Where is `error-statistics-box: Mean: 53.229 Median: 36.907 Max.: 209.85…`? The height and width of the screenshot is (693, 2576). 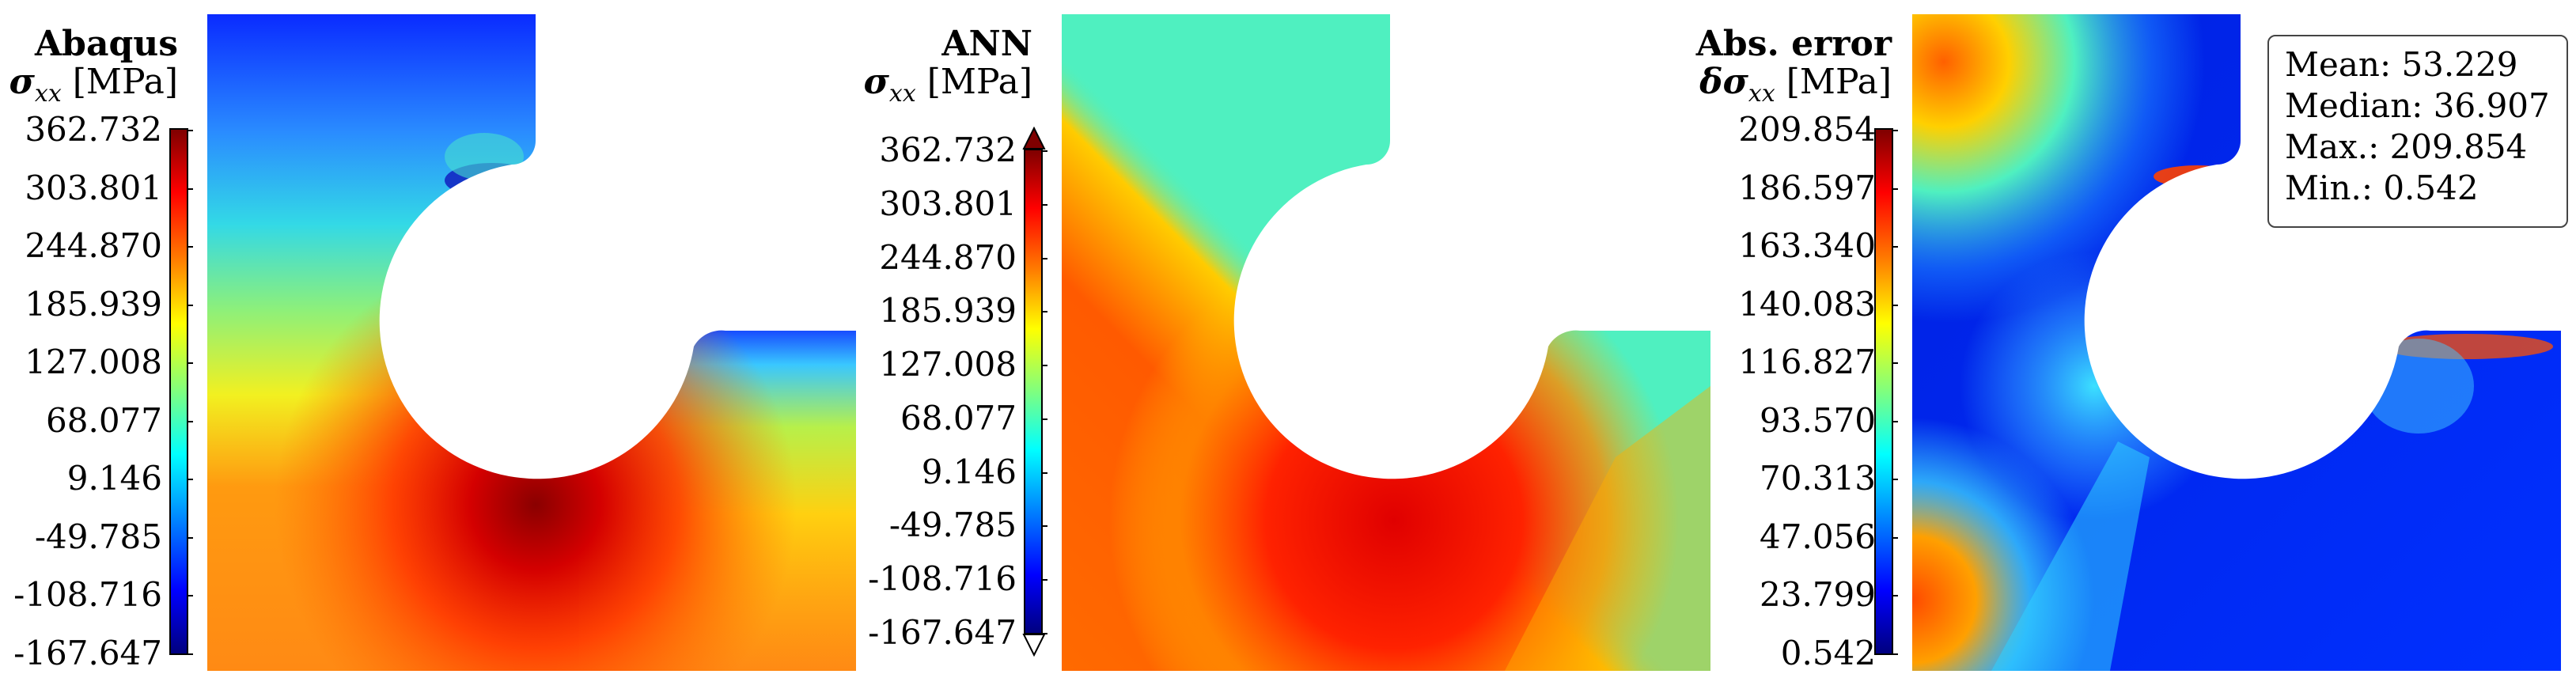 error-statistics-box: Mean: 53.229 Median: 36.907 Max.: 209.85… is located at coordinates (2417, 132).